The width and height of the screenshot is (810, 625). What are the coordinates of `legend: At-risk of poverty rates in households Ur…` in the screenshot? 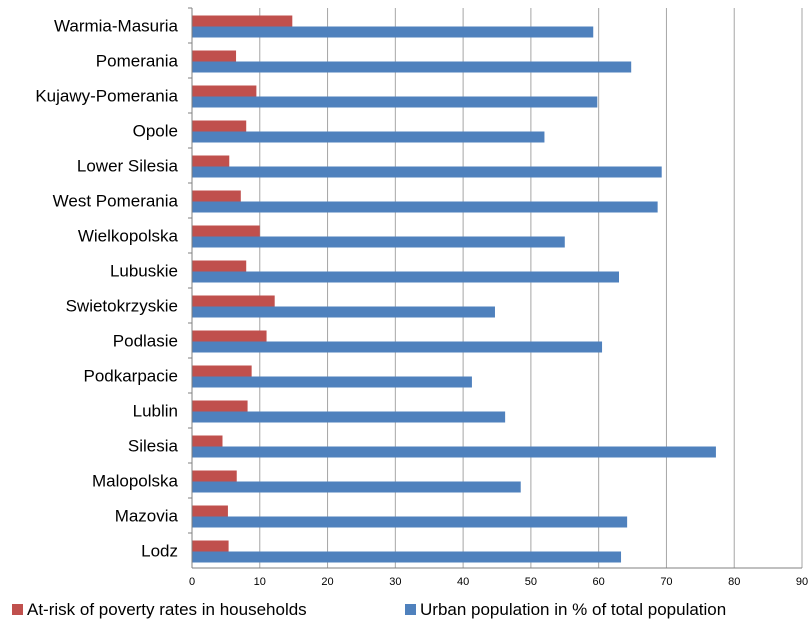 It's located at (369, 609).